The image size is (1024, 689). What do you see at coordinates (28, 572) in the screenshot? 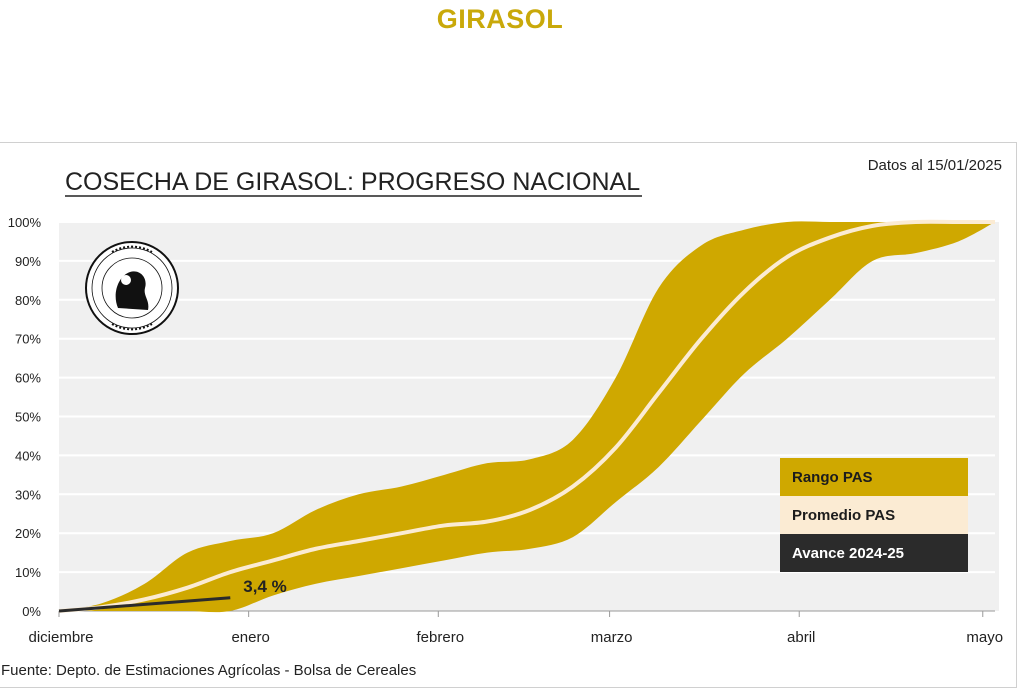
I see `y-tick-label: 10%` at bounding box center [28, 572].